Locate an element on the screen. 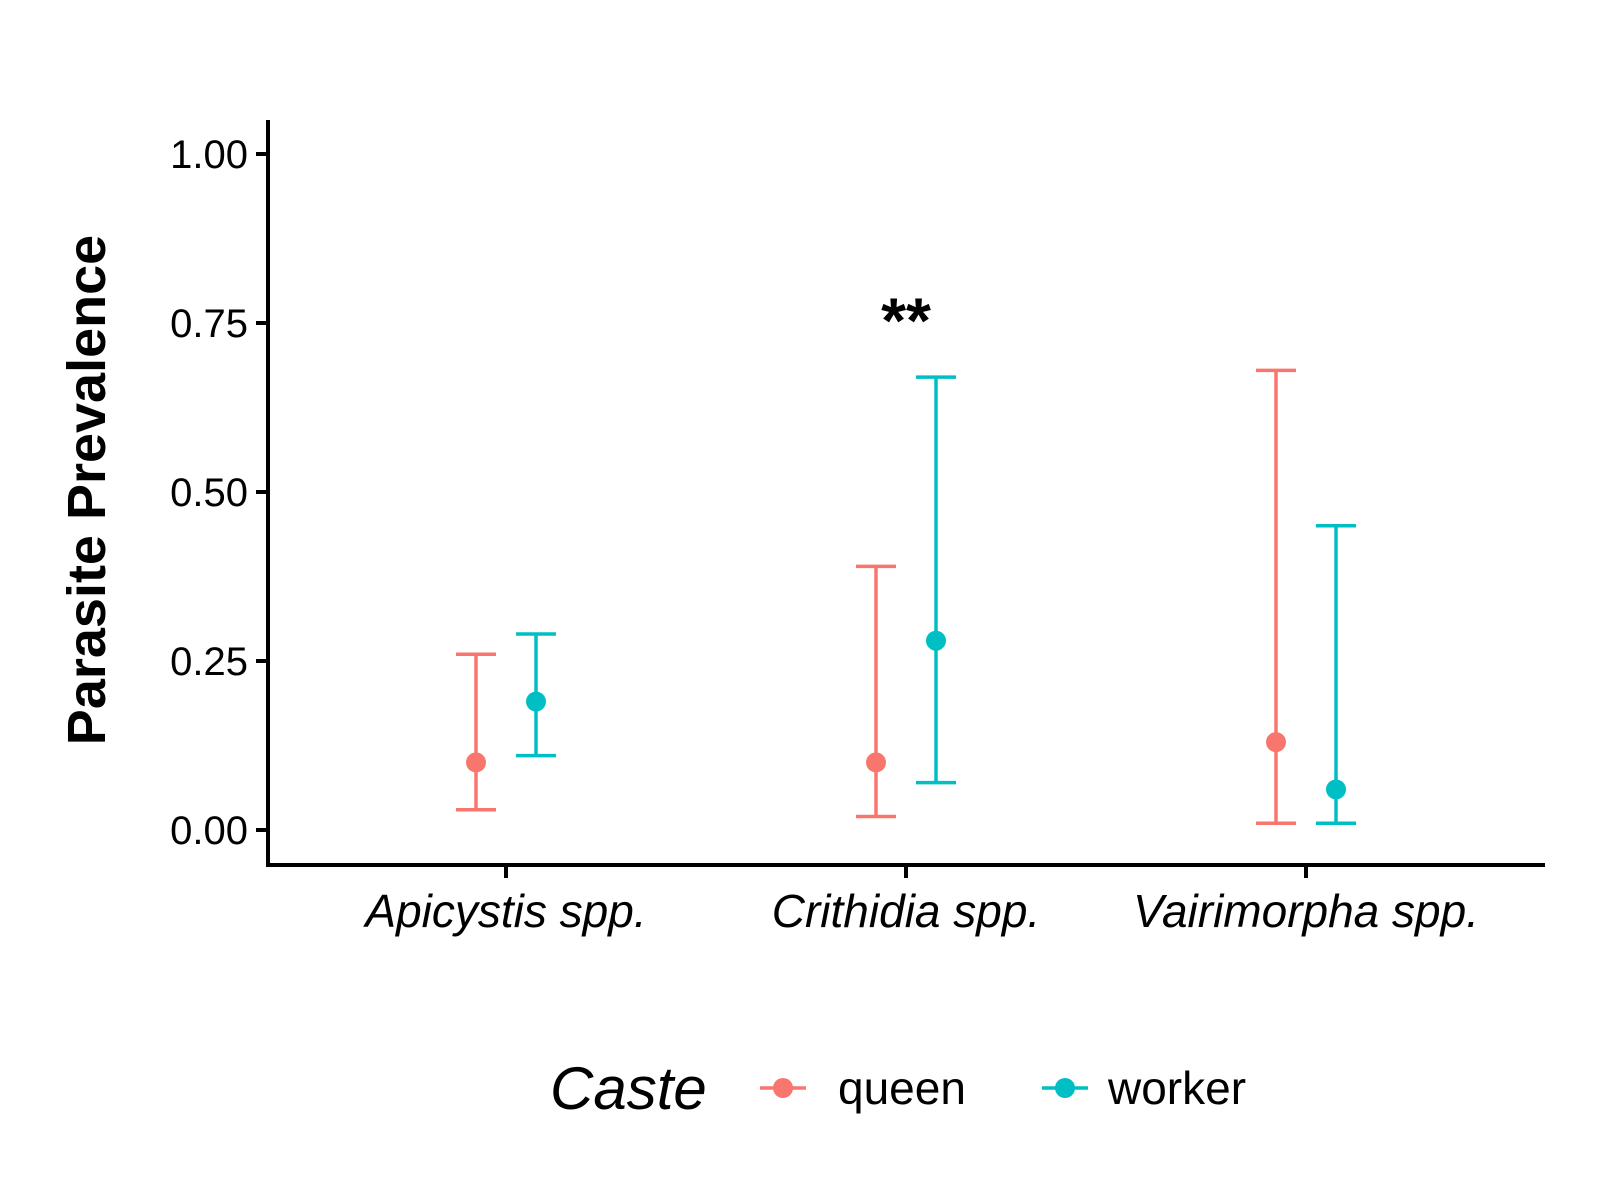 This screenshot has width=1600, height=1200. y-axis-title: Parasite Prevalence is located at coordinates (87, 490).